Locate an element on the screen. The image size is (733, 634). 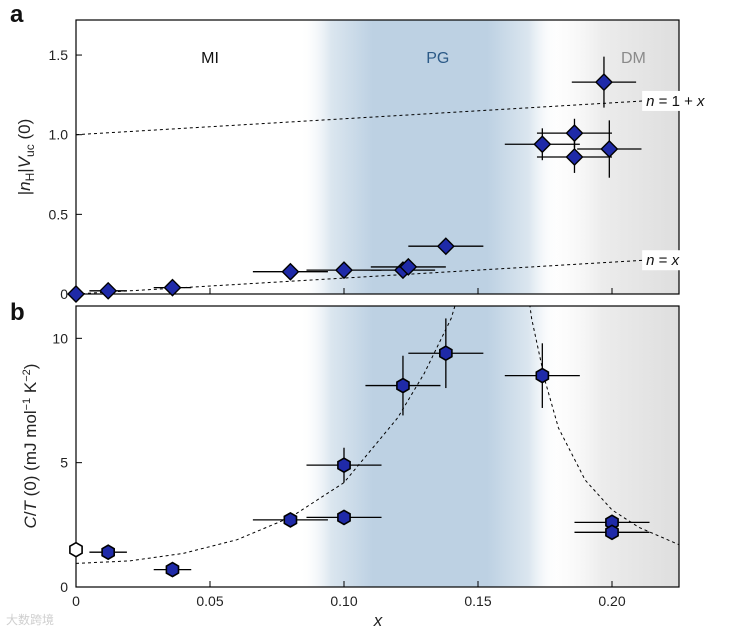
line-n-equals-x is located at coordinates (360, 276).